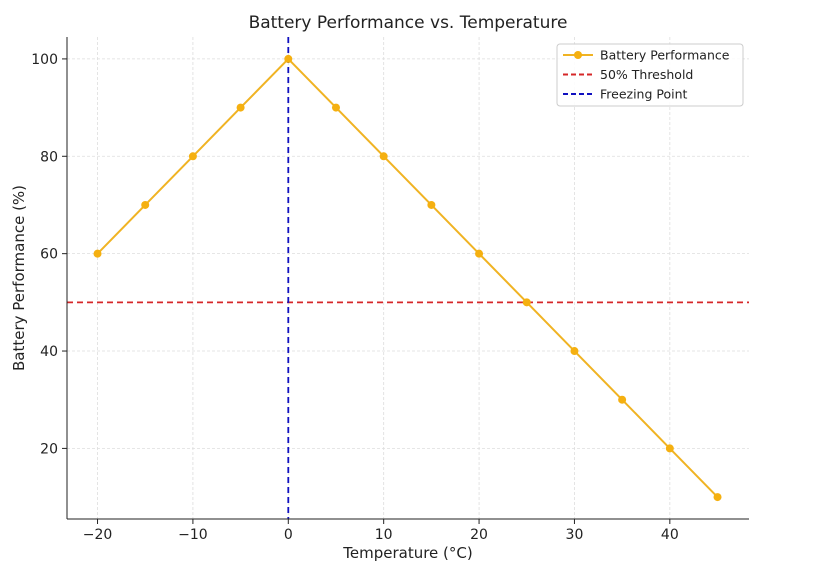 This screenshot has height=584, width=819. What do you see at coordinates (49, 157) in the screenshot?
I see `y-tick-label: 80` at bounding box center [49, 157].